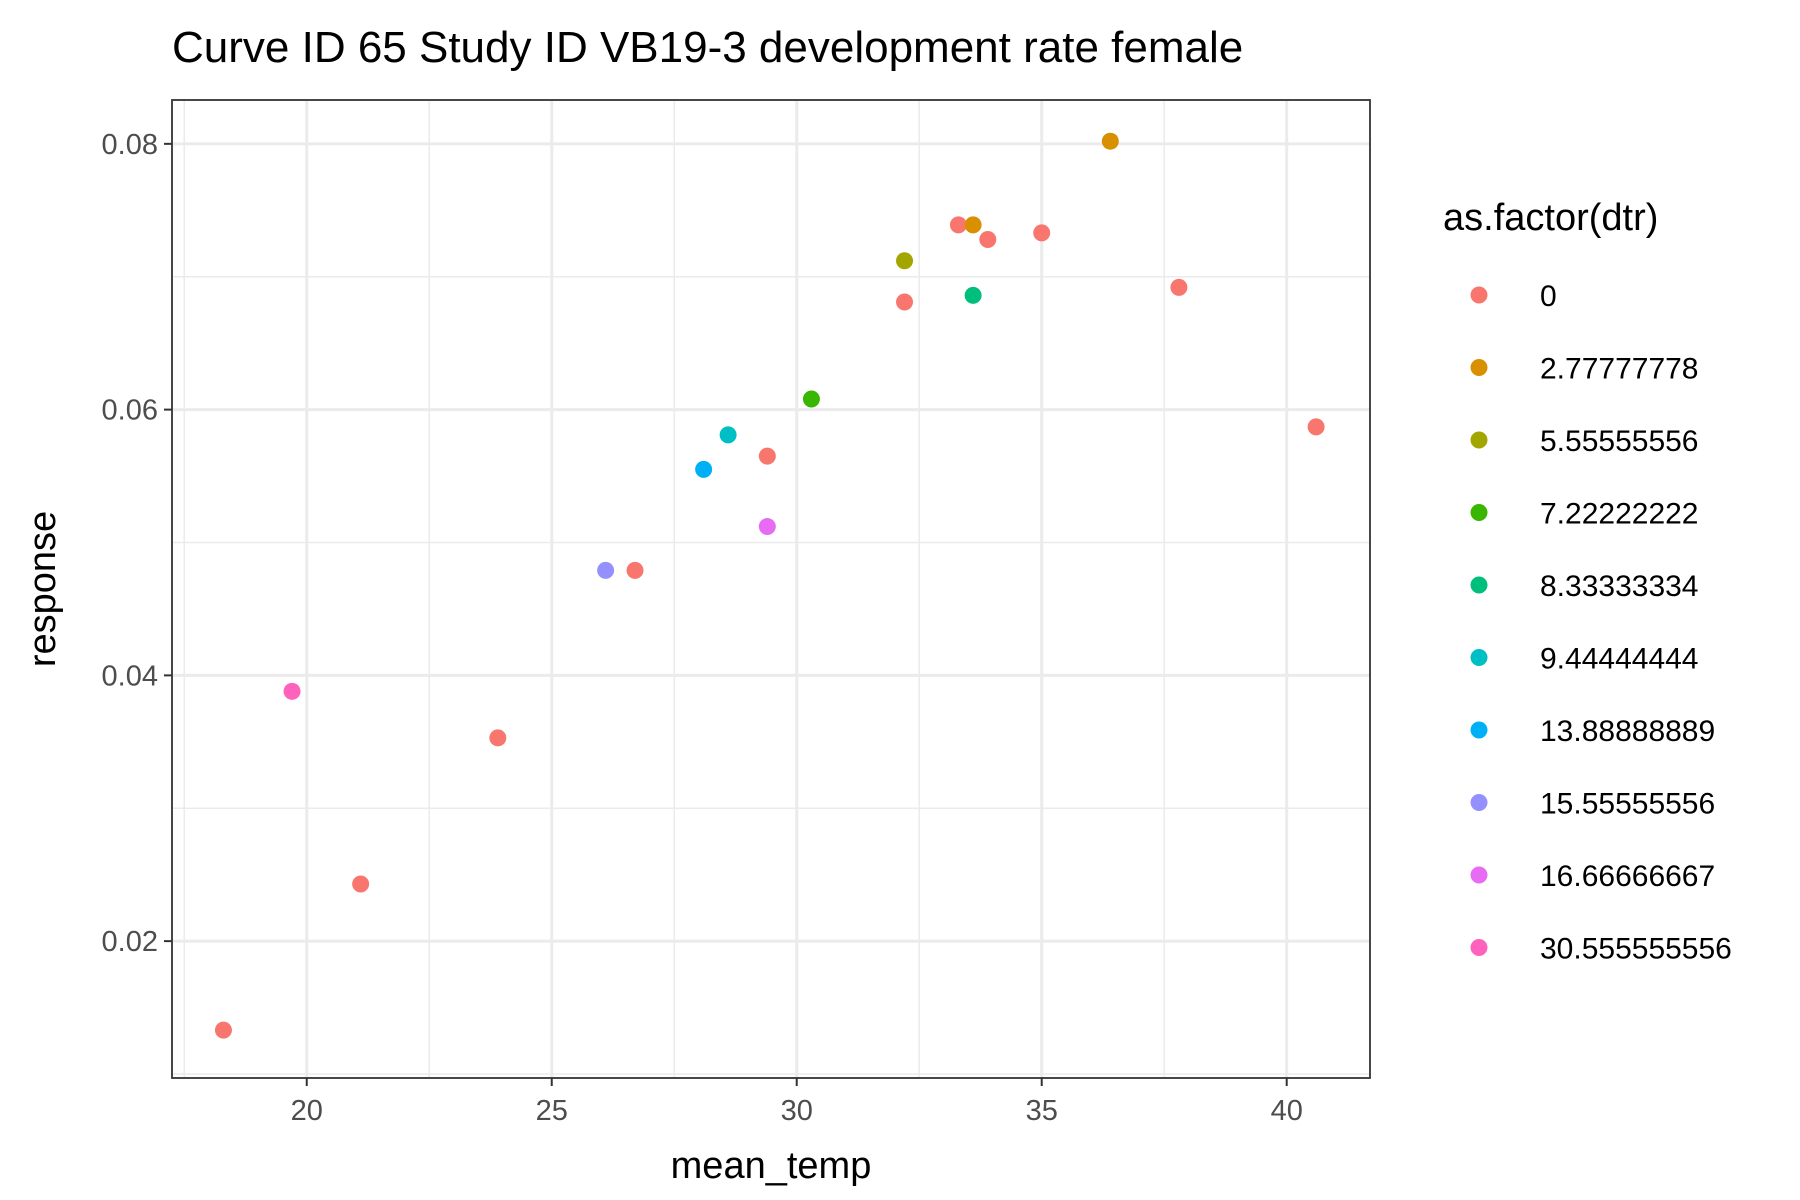 The width and height of the screenshot is (1800, 1200). Describe the element at coordinates (1627, 804) in the screenshot. I see `legend-label: 15.55555556` at that location.